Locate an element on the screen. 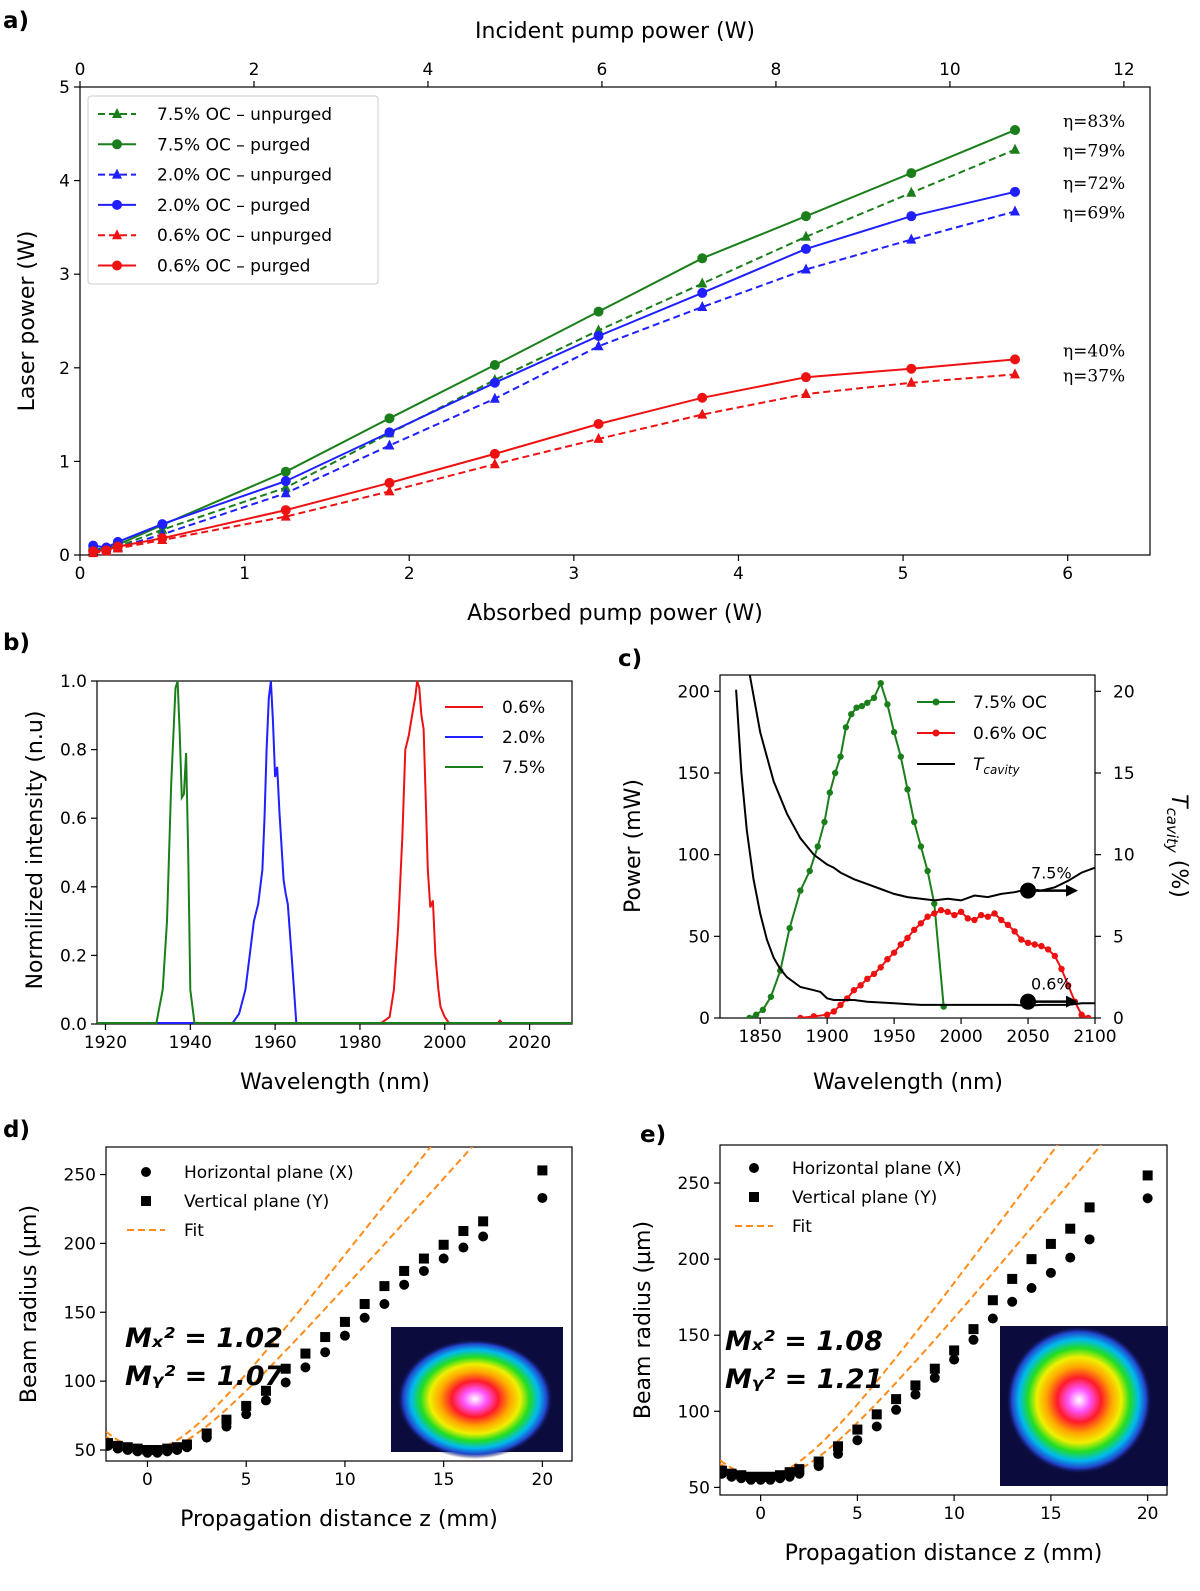  plot-frame is located at coordinates (907, 846).